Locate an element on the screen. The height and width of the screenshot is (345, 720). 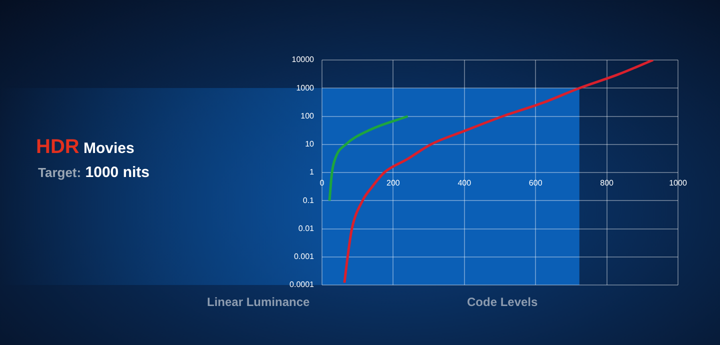
x-tick-label: 400 is located at coordinates (465, 183).